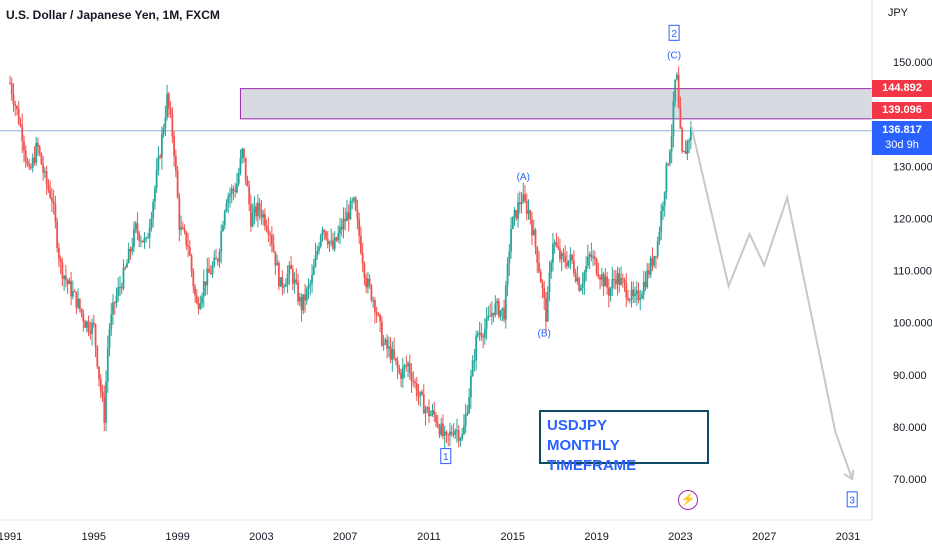  Describe the element at coordinates (523, 177) in the screenshot. I see `wave-label: (A)` at that location.